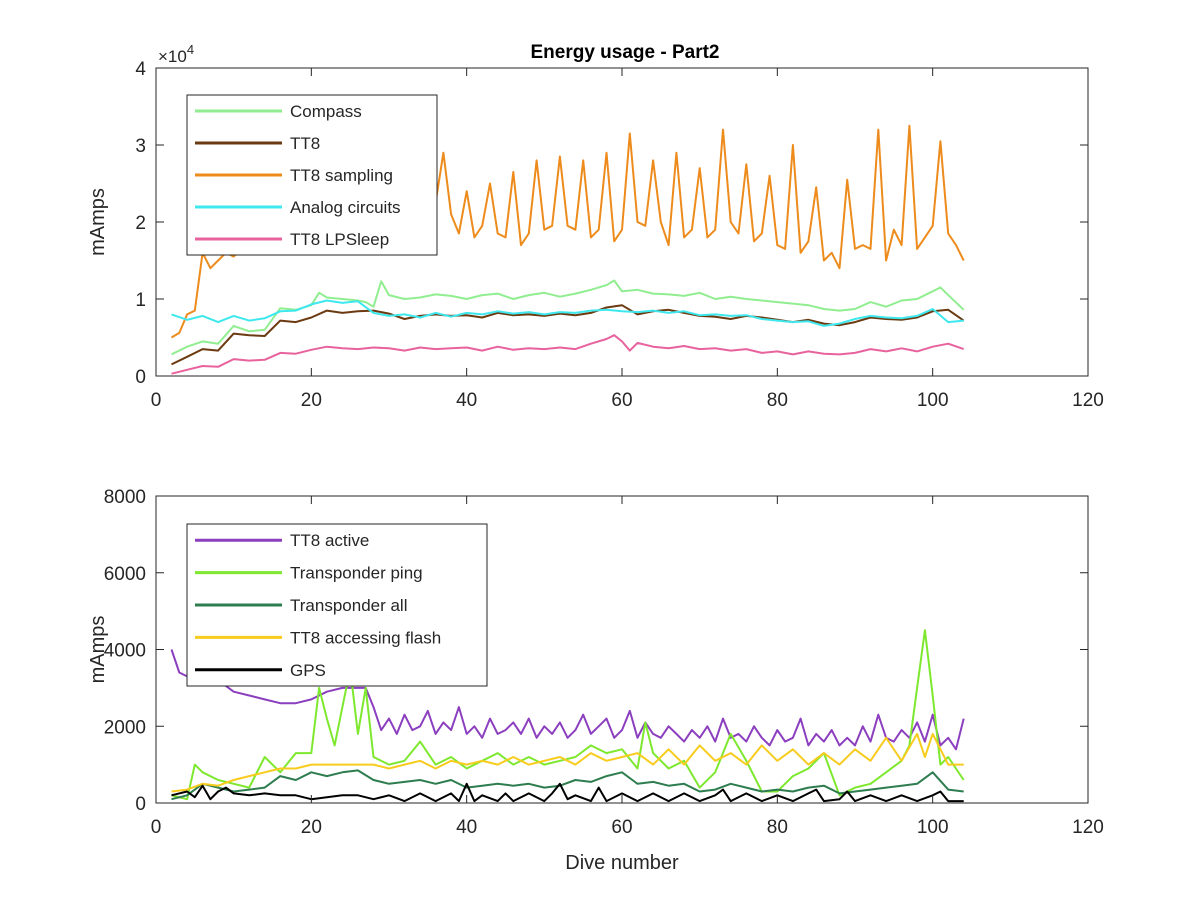 The image size is (1200, 900). What do you see at coordinates (156, 827) in the screenshot?
I see `bottom-x-tick-label: 0` at bounding box center [156, 827].